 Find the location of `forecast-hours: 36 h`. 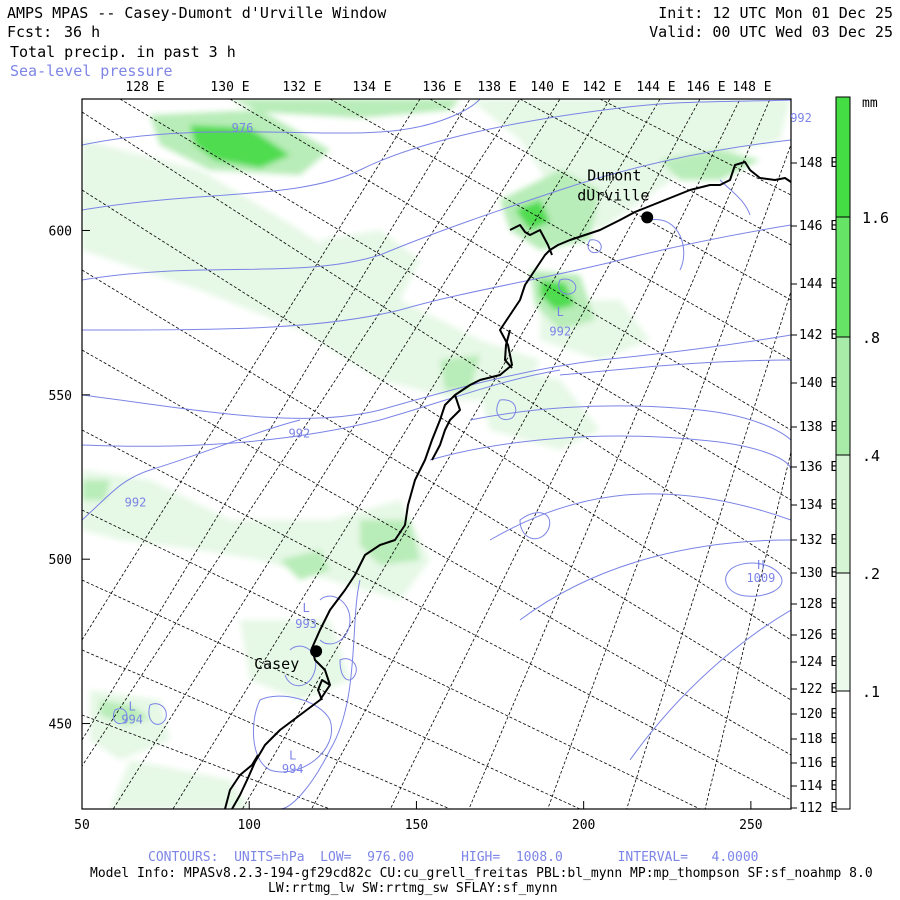

forecast-hours: 36 h is located at coordinates (82, 32).